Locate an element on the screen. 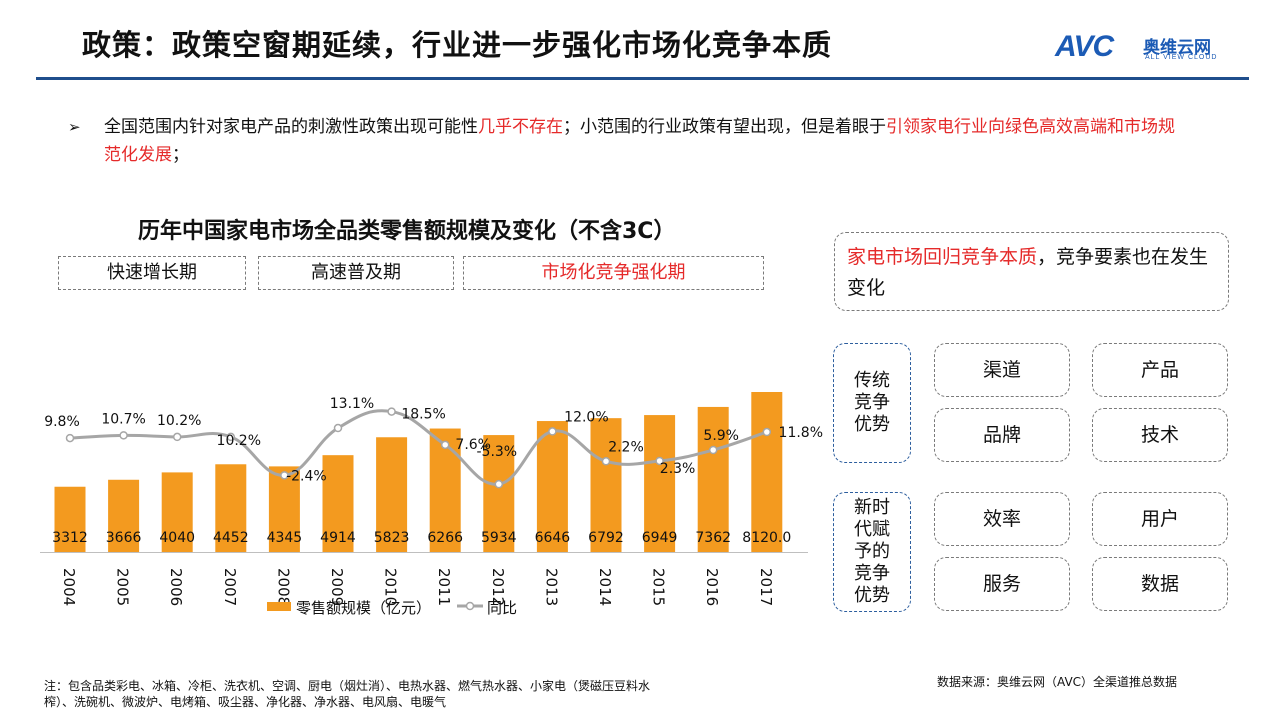 This screenshot has width=1280, height=720. yoy-point-2014 is located at coordinates (606, 461).